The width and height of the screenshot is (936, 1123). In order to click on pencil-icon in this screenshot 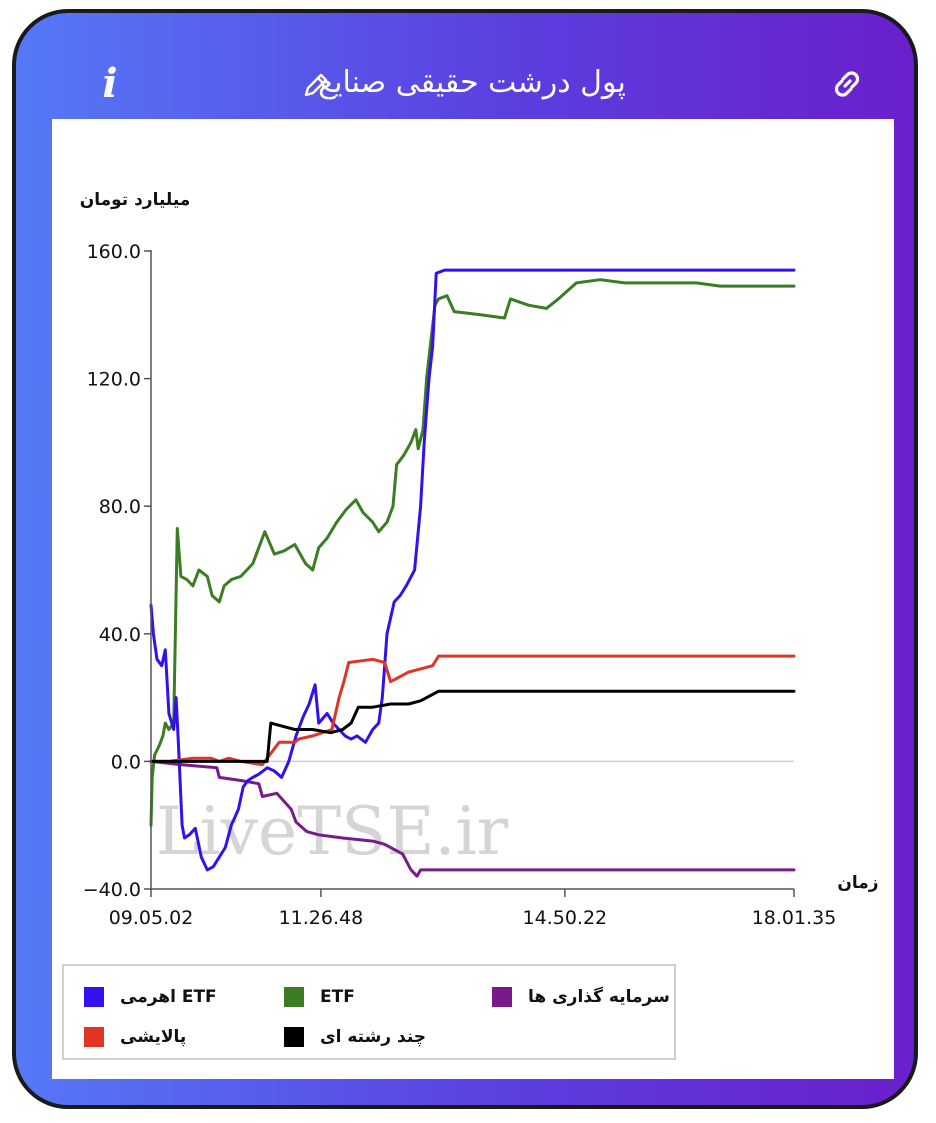, I will do `click(316, 85)`.